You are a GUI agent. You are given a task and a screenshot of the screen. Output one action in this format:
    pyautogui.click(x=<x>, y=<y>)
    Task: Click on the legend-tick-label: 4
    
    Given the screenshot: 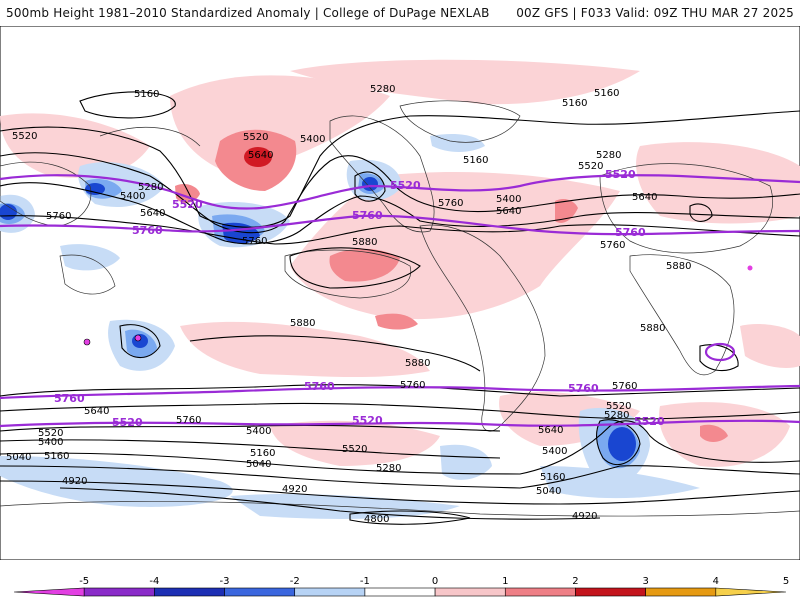 What is the action you would take?
    pyautogui.click(x=716, y=581)
    